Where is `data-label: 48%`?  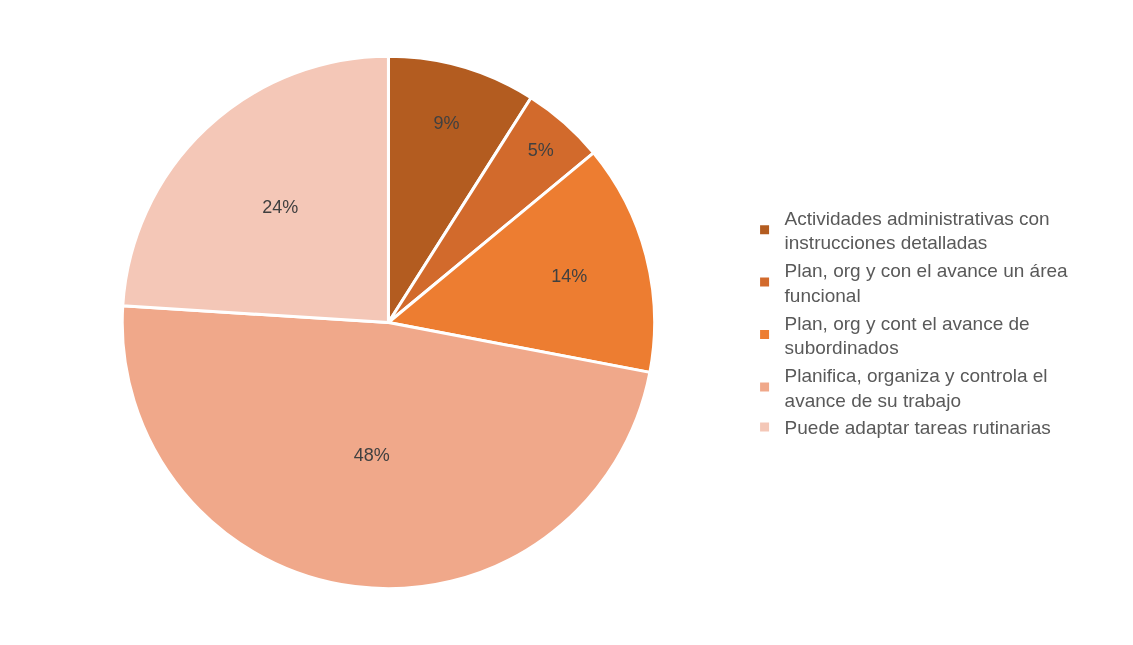 data-label: 48% is located at coordinates (371, 454).